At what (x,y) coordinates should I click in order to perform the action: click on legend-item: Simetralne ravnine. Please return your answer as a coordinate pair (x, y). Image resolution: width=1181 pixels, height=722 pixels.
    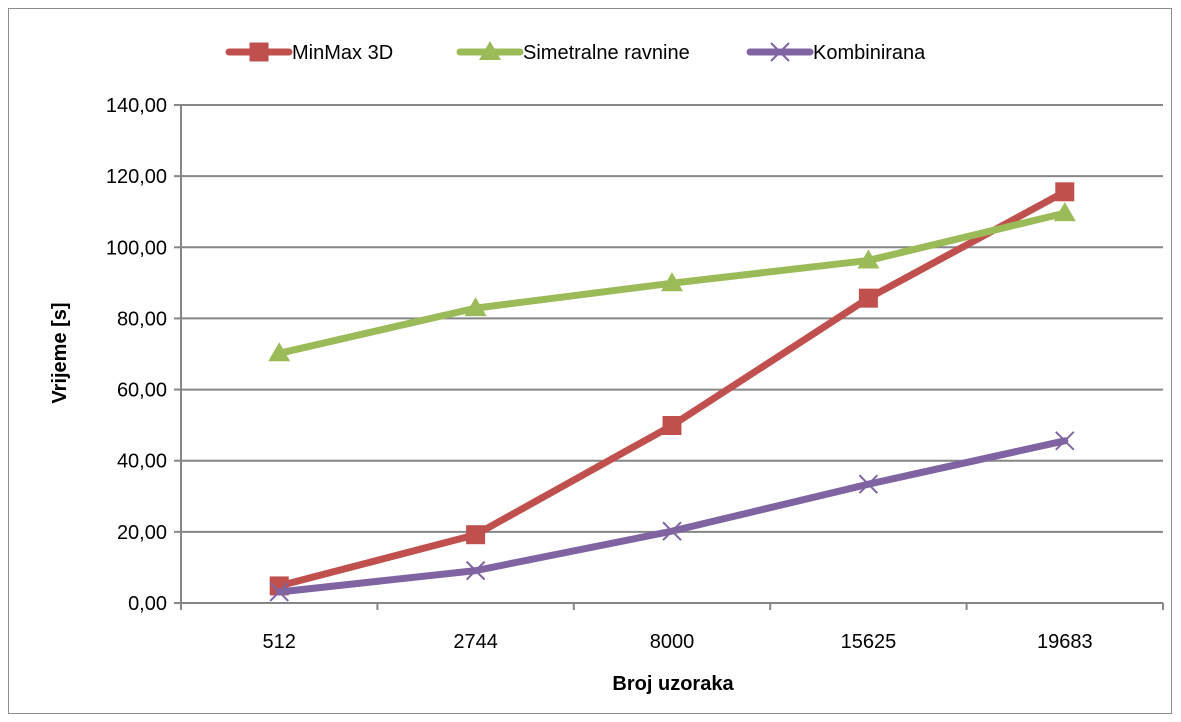
    Looking at the image, I should click on (575, 52).